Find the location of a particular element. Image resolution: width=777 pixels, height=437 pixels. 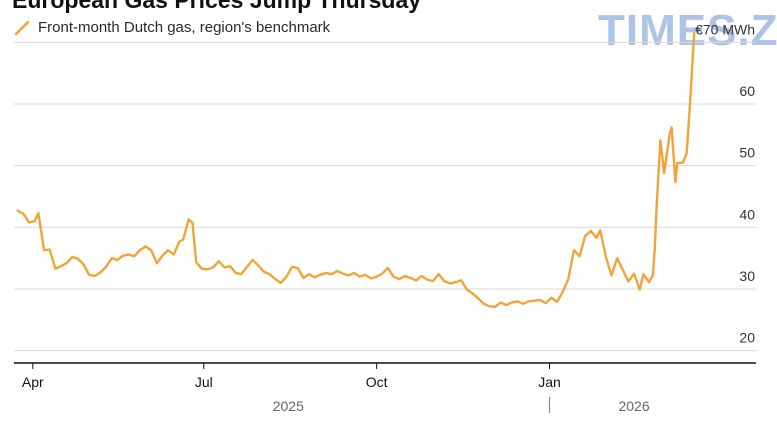

year-label: 2025 is located at coordinates (288, 406).